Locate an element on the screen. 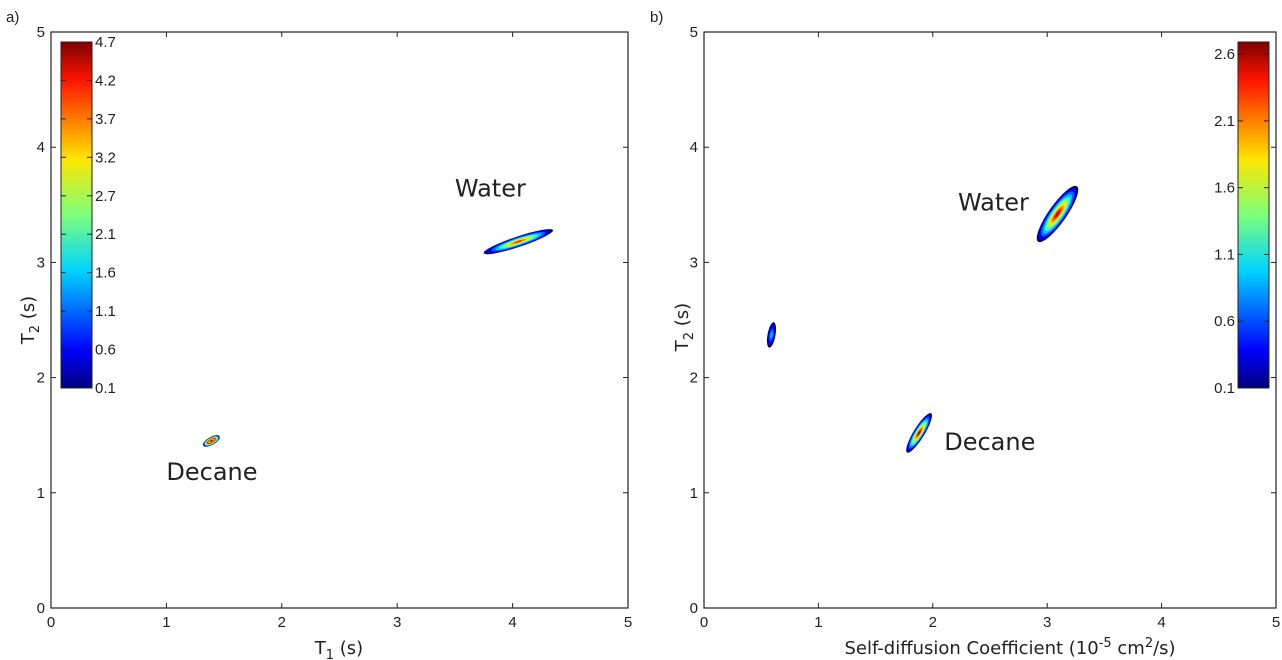  panel-b-x-tick-label: 5 is located at coordinates (1276, 622).